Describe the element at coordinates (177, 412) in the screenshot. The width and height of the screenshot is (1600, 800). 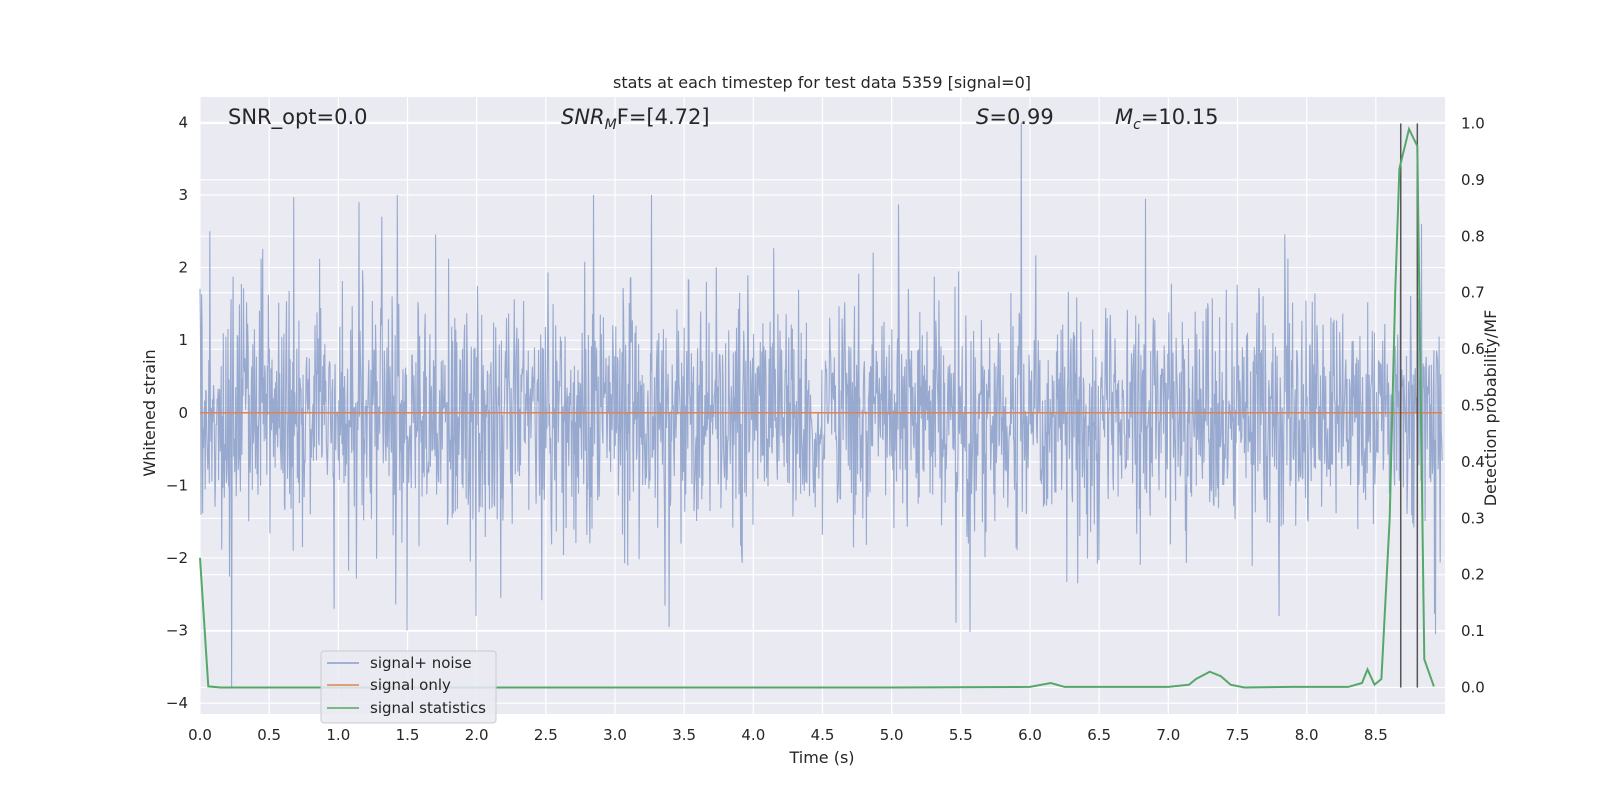
I see `y-left-tick-labels: 4 3 2 1 0 −1 −2 −3 −4` at that location.